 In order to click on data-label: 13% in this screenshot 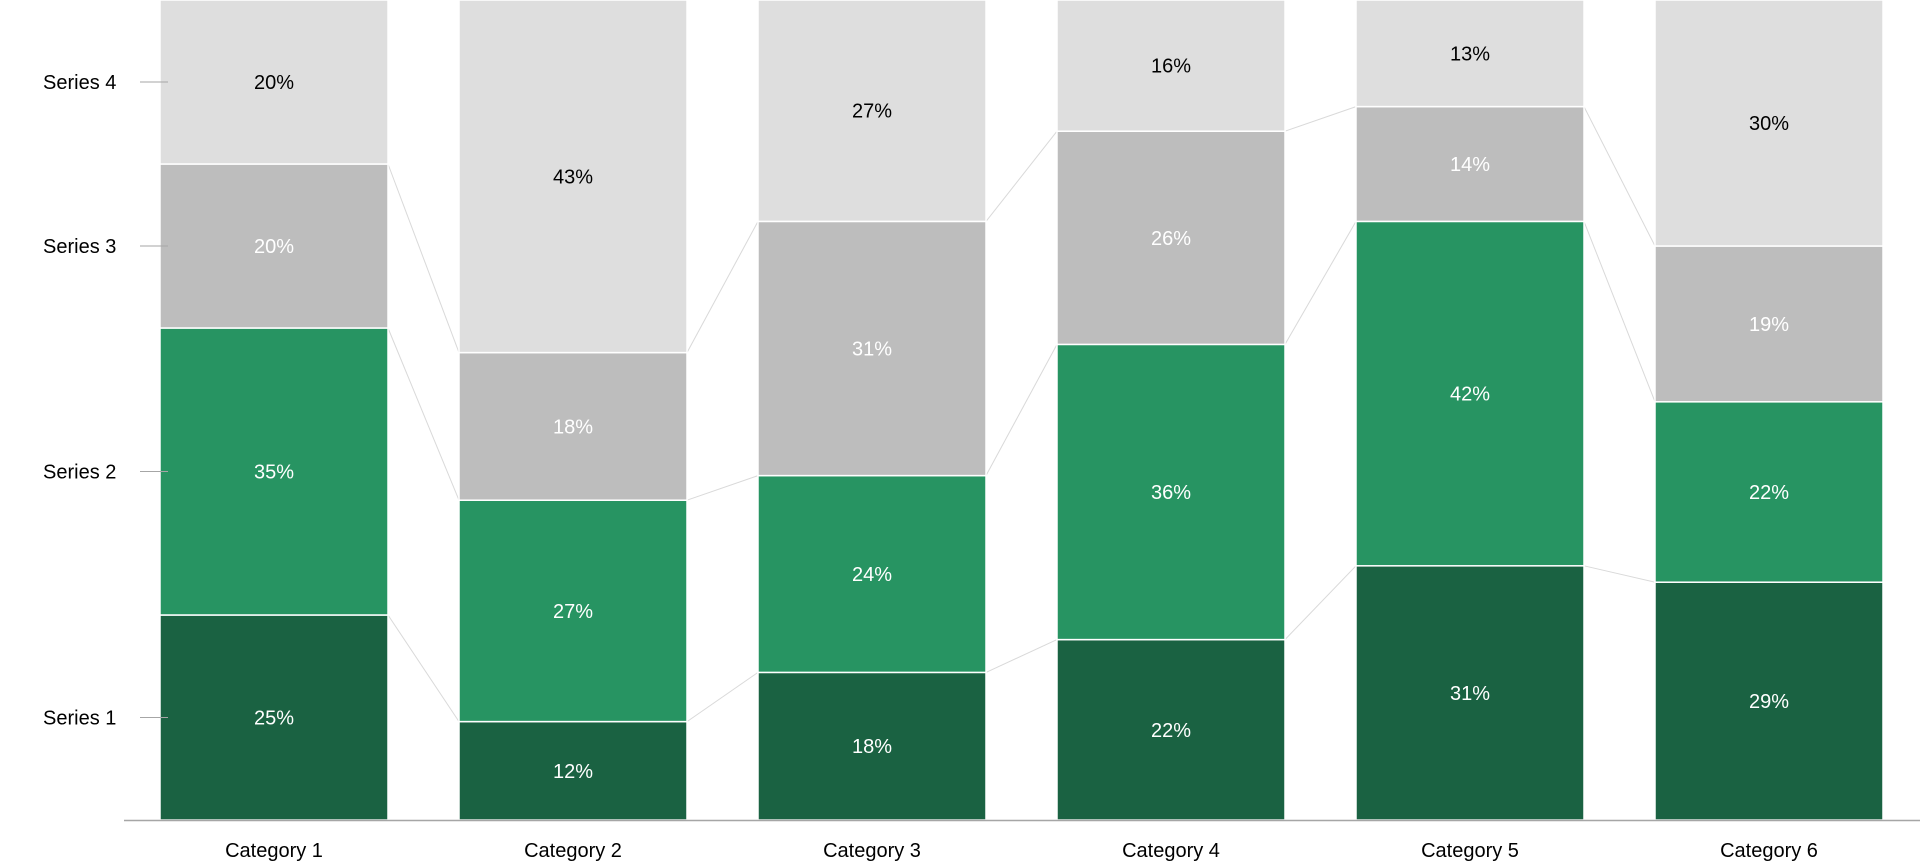, I will do `click(1470, 54)`.